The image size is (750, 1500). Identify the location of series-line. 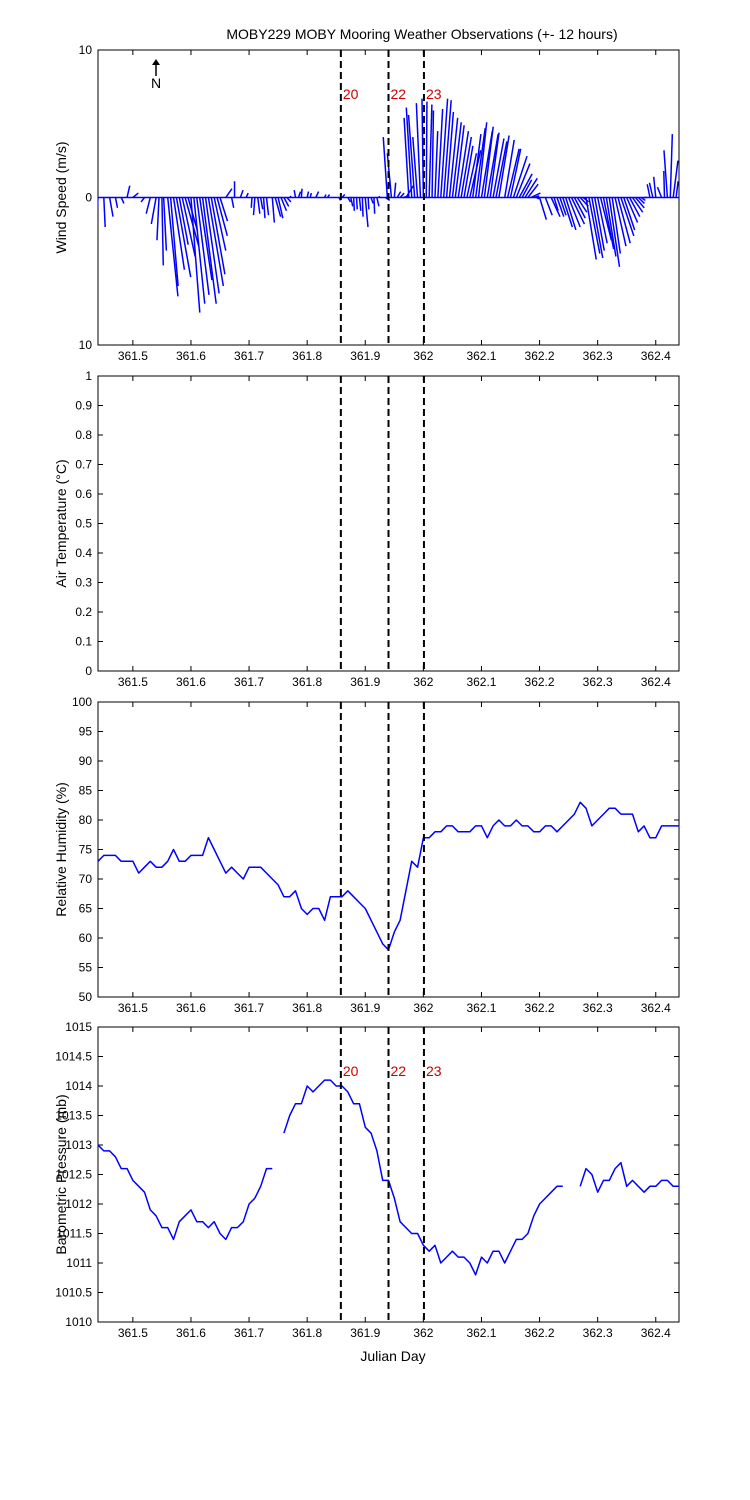
(388, 876).